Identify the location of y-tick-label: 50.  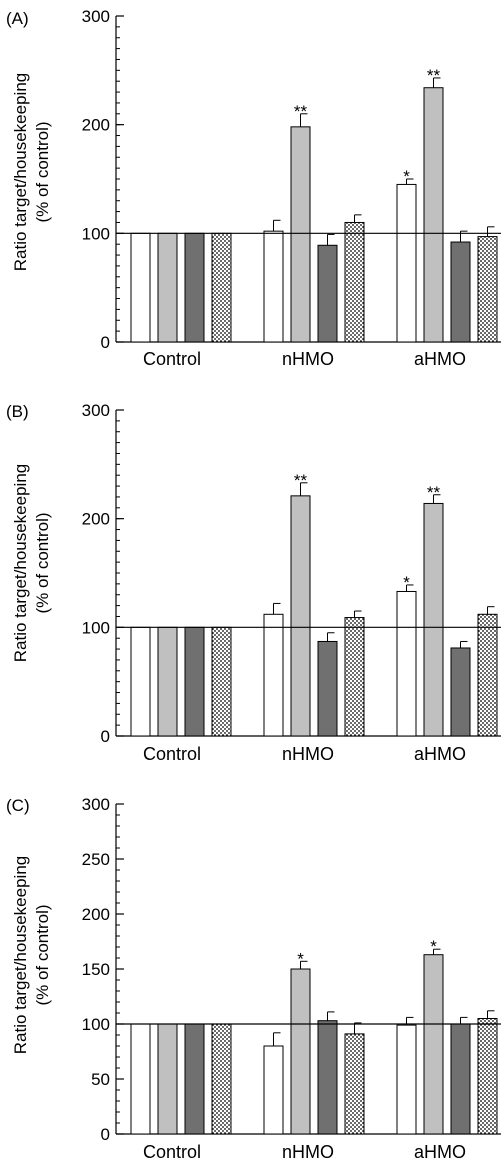
(100, 1079).